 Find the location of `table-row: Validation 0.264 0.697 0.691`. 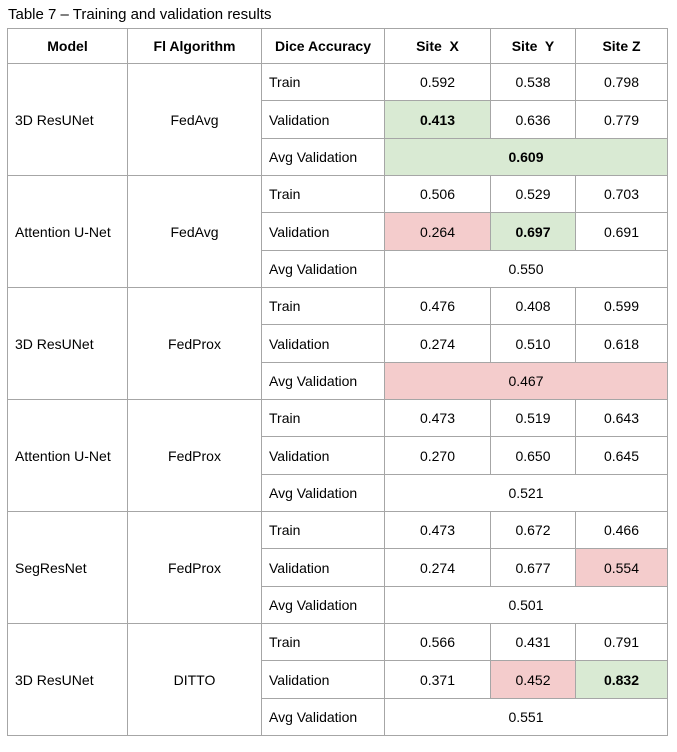

table-row: Validation 0.264 0.697 0.691 is located at coordinates (338, 231).